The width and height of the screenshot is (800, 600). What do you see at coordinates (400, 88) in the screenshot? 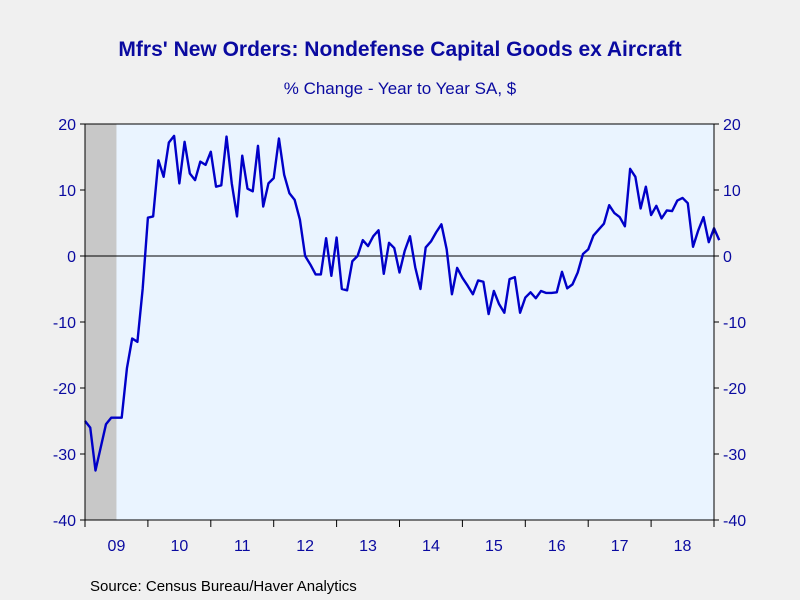
I see `chart-subtitle: % Change - Year to Year SA, $` at bounding box center [400, 88].